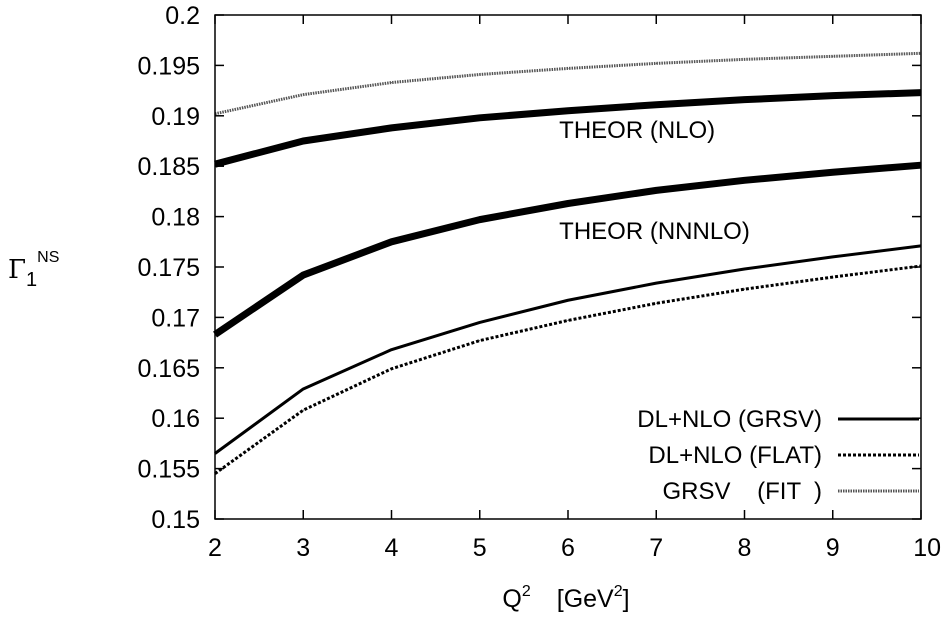 This screenshot has height=621, width=946. I want to click on x-axis-unit-sup: 2, so click(618, 591).